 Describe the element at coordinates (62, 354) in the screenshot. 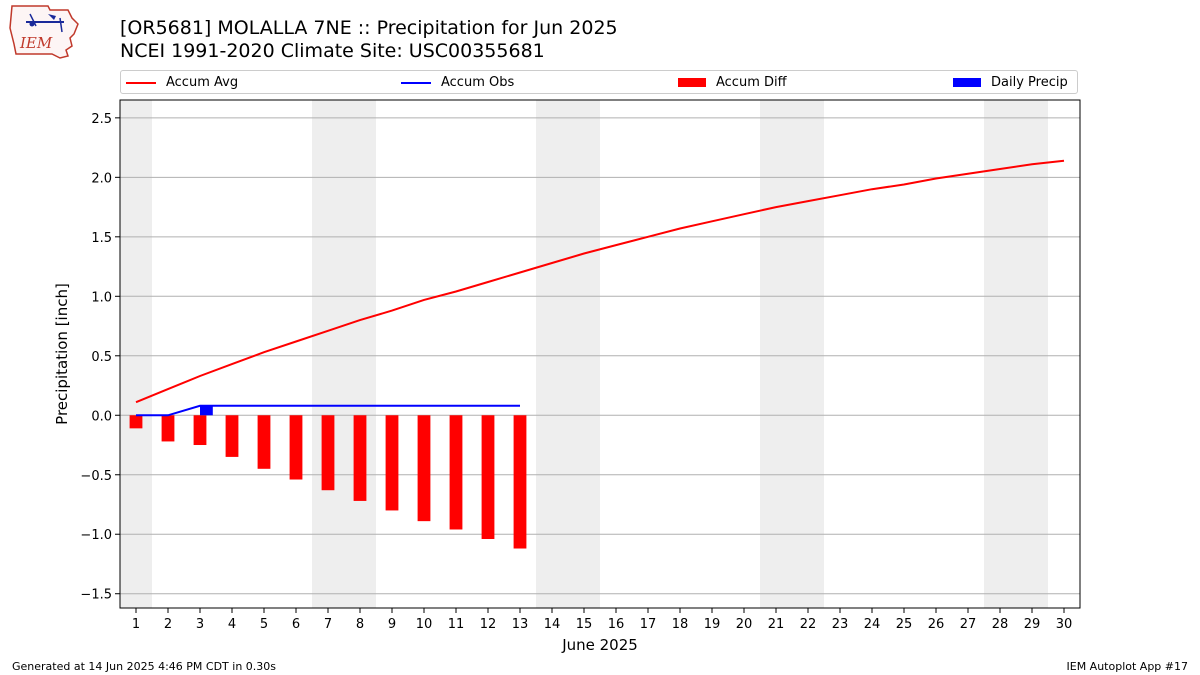

I see `y-axis-label: Precipitation [inch]` at that location.